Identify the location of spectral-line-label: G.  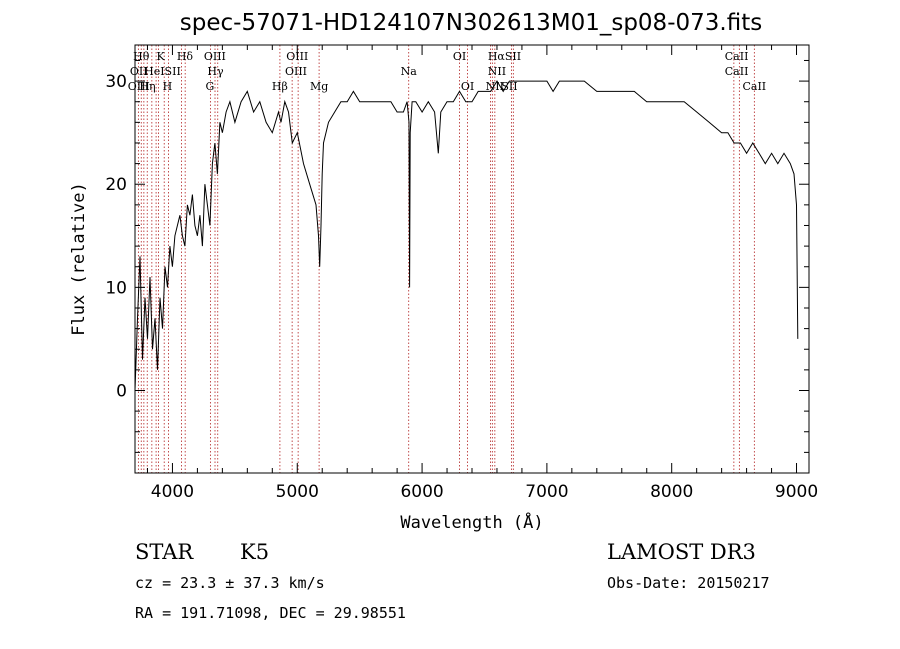
(209, 86).